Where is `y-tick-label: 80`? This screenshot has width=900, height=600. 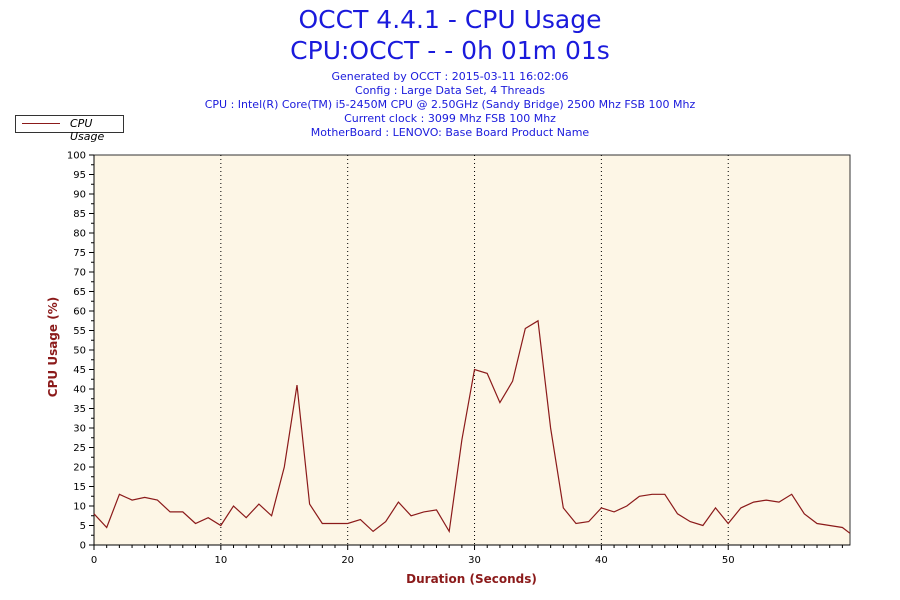
y-tick-label: 80 is located at coordinates (79, 234).